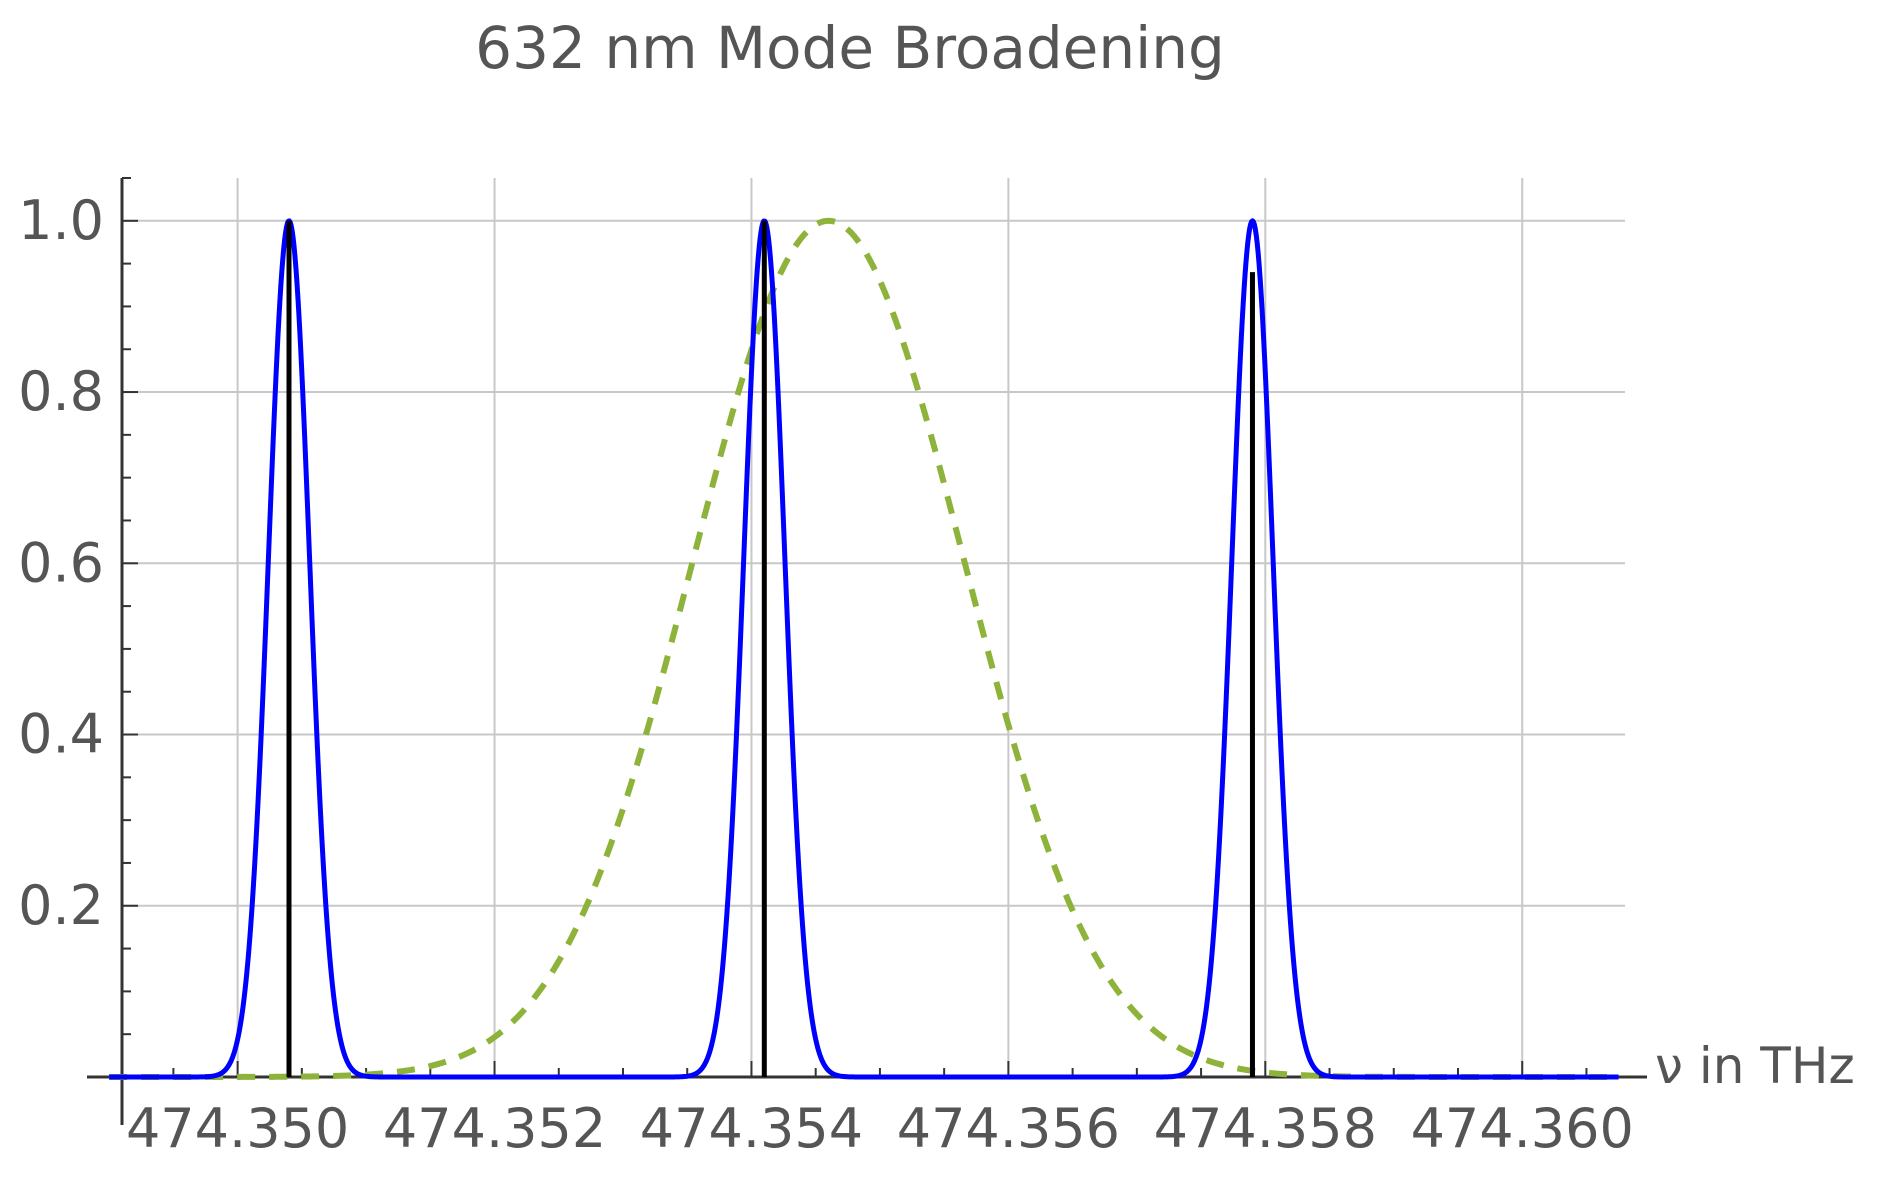 The width and height of the screenshot is (1882, 1179). Describe the element at coordinates (751, 1128) in the screenshot. I see `x-tick-label: 474.354` at that location.